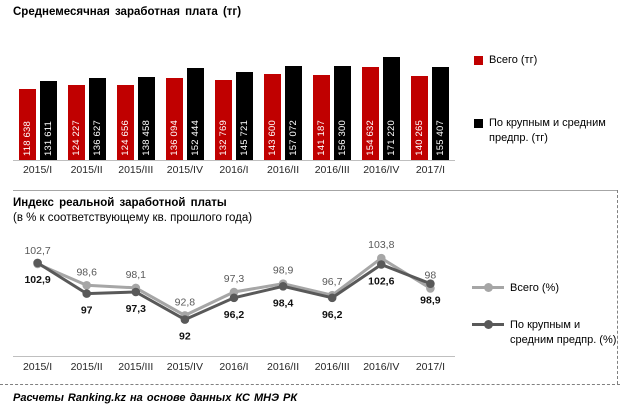 This screenshot has height=416, width=620. Describe the element at coordinates (310, 384) in the screenshot. I see `page-bottom-dashed-border` at that location.